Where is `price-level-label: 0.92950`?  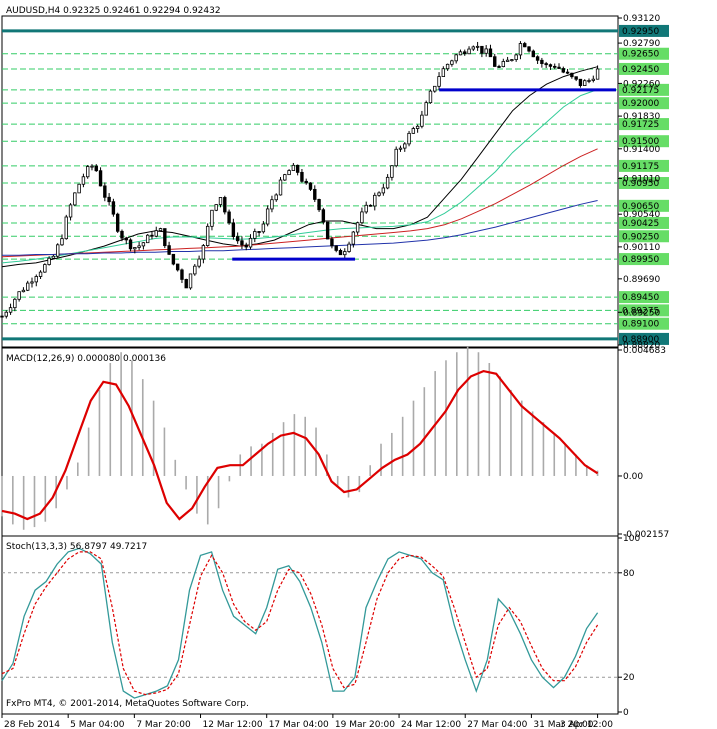 price-level-label: 0.92950 is located at coordinates (640, 32).